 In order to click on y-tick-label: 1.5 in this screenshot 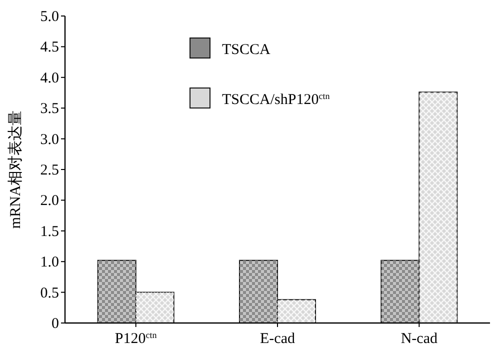, I will do `click(49, 232)`.